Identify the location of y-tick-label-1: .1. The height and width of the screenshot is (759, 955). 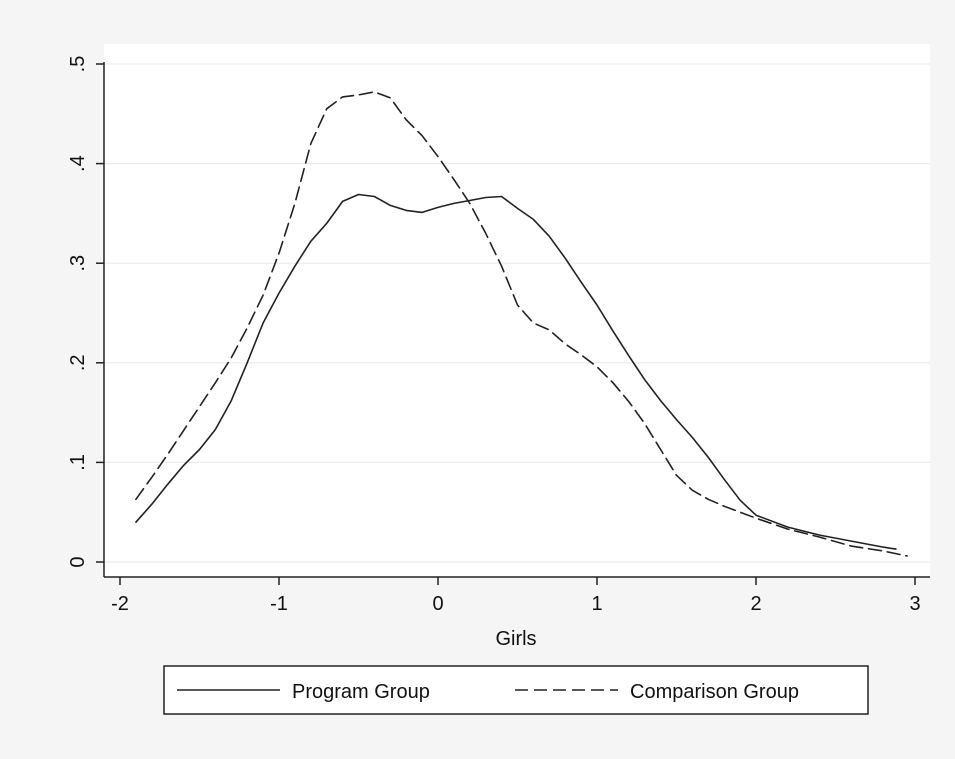
(78, 462).